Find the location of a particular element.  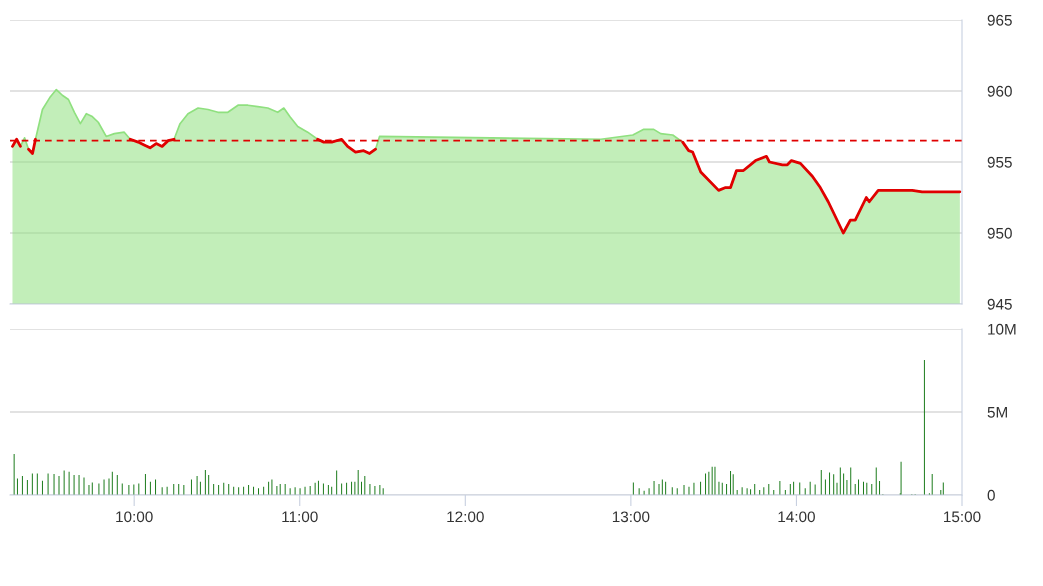

y-tick-label: 0 is located at coordinates (991, 495).